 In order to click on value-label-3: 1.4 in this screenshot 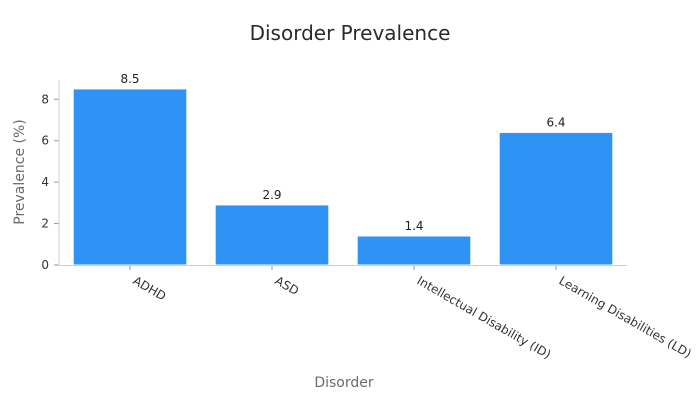, I will do `click(413, 226)`.